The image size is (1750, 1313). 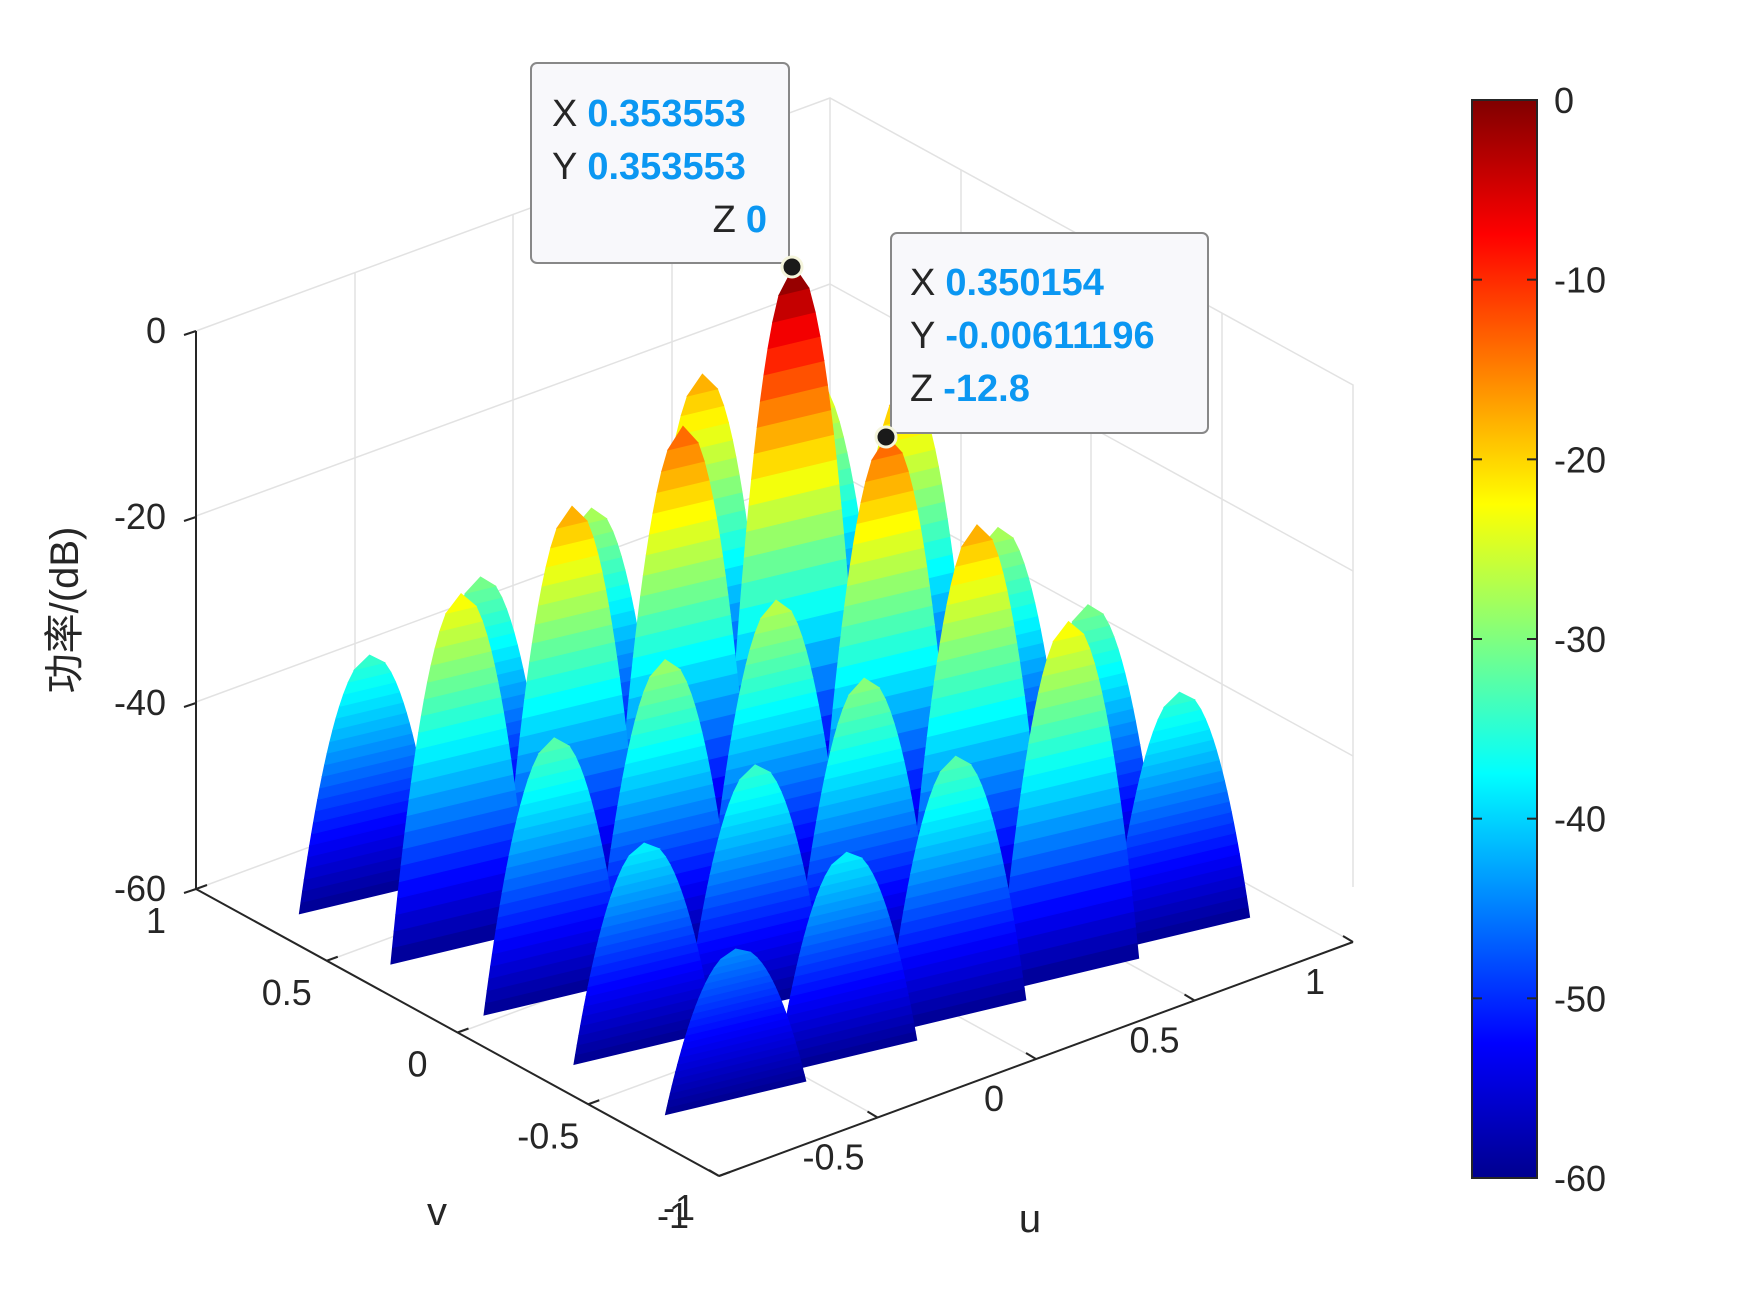 I want to click on colorbar-tick-label: -40, so click(x=1580, y=819).